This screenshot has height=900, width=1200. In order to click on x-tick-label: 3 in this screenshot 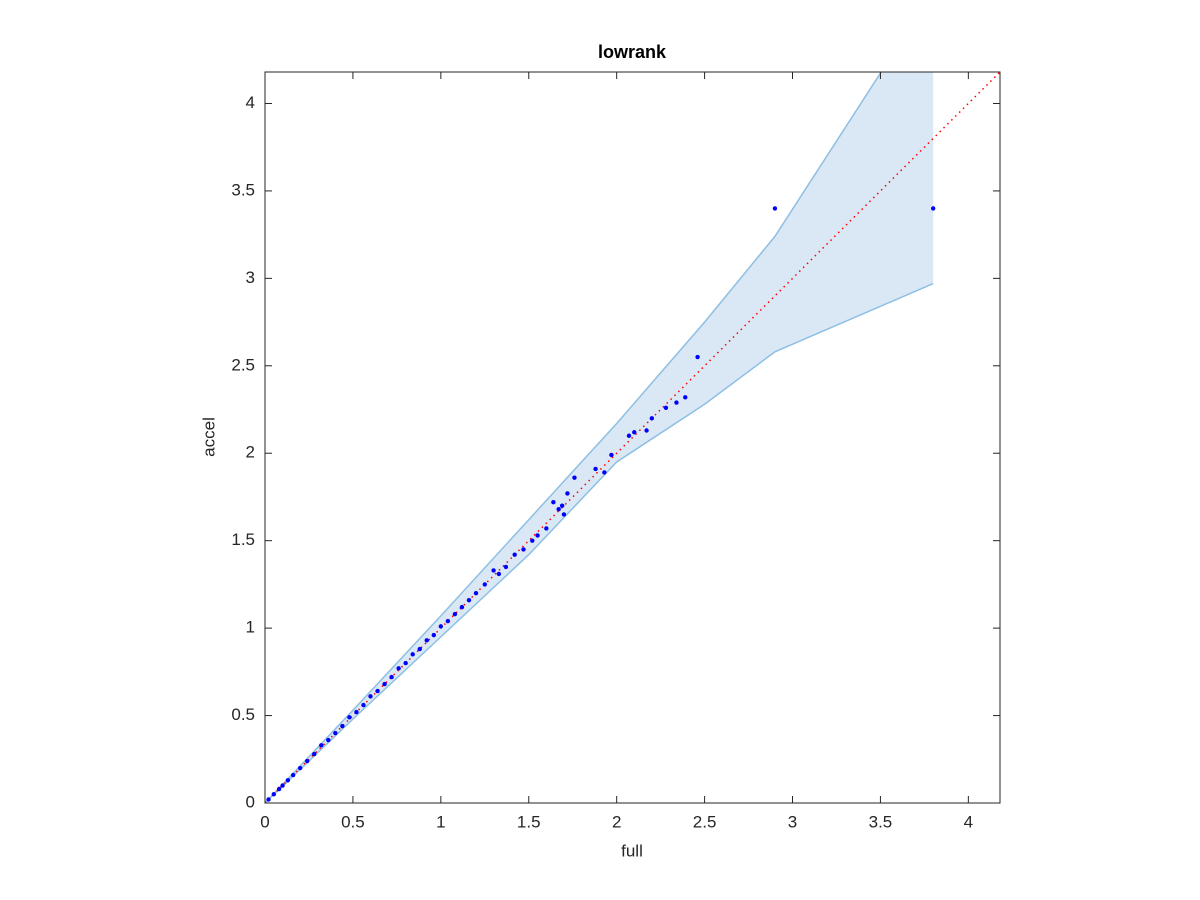, I will do `click(792, 821)`.